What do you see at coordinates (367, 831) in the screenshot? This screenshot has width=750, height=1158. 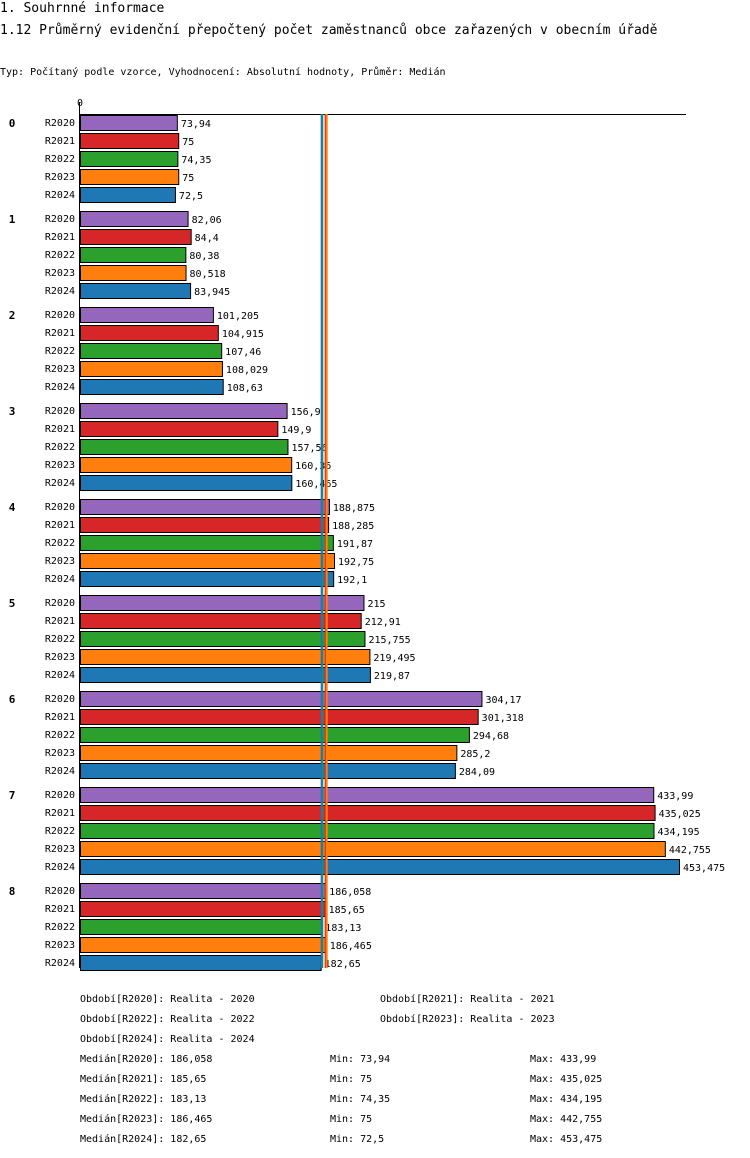 I see `bar-7-r2022` at bounding box center [367, 831].